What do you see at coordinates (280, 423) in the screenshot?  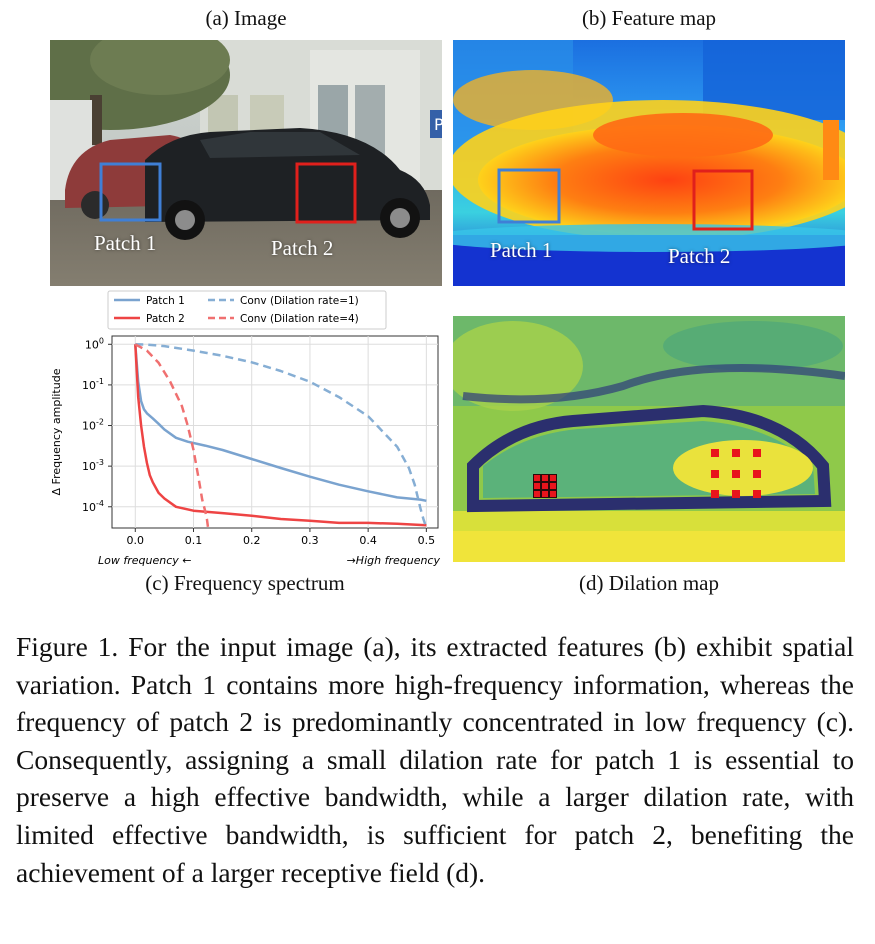 I see `series-patch1-line` at bounding box center [280, 423].